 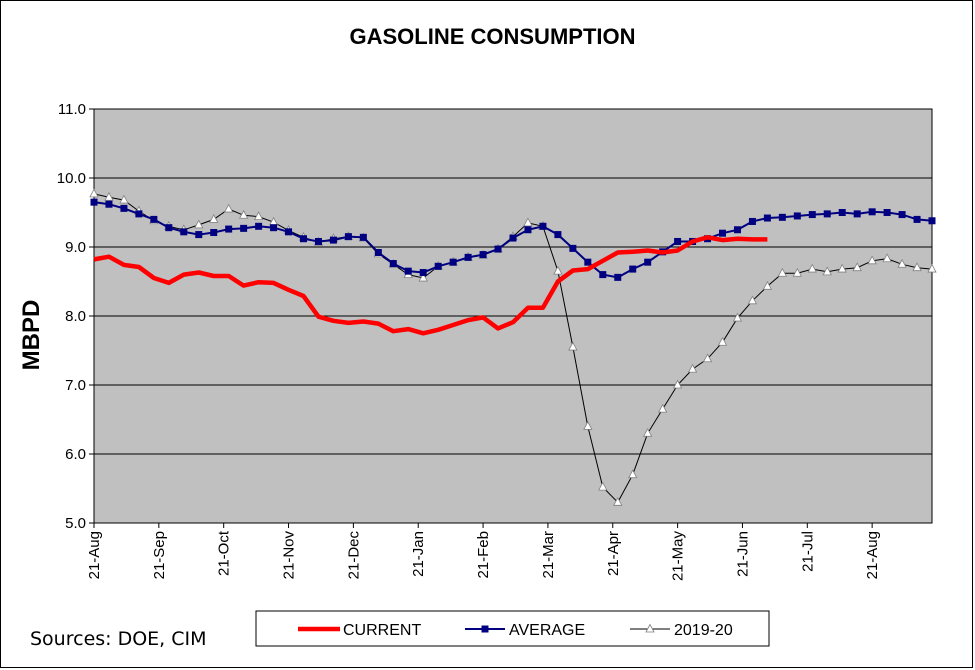 I want to click on x-tick-label: 21-May, so click(x=678, y=556).